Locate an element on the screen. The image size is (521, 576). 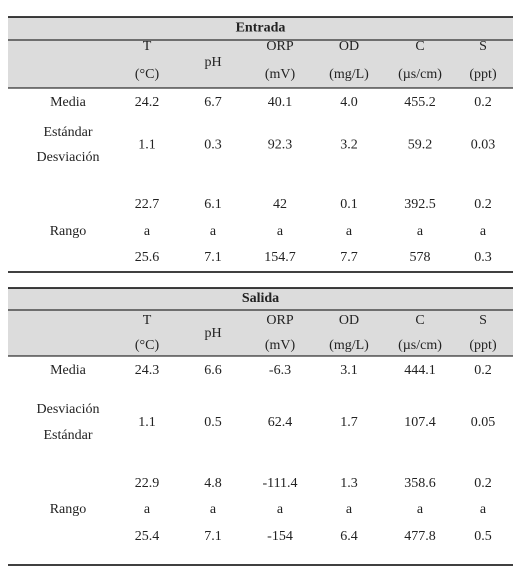
cell: 0.05 is located at coordinates (483, 422).